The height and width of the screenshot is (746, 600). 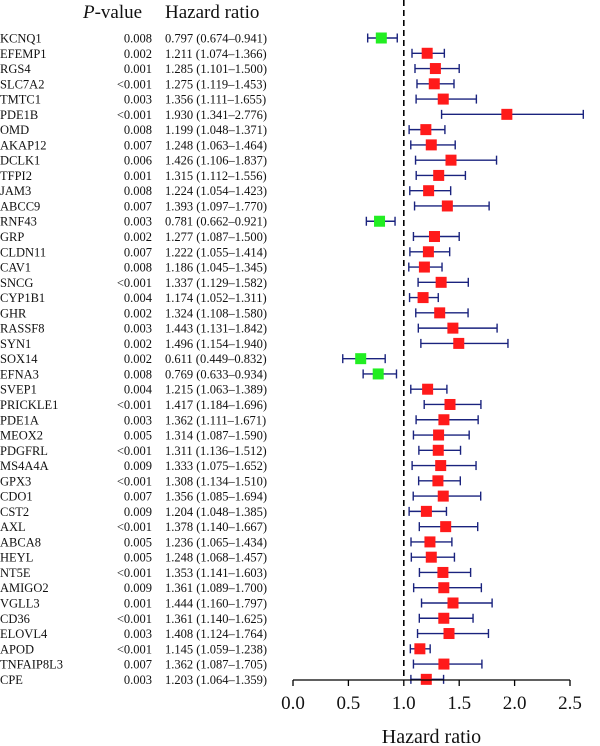 What do you see at coordinates (216, 359) in the screenshot?
I see `hazard-ratio-text: 0.611 (0.449–0.832)` at bounding box center [216, 359].